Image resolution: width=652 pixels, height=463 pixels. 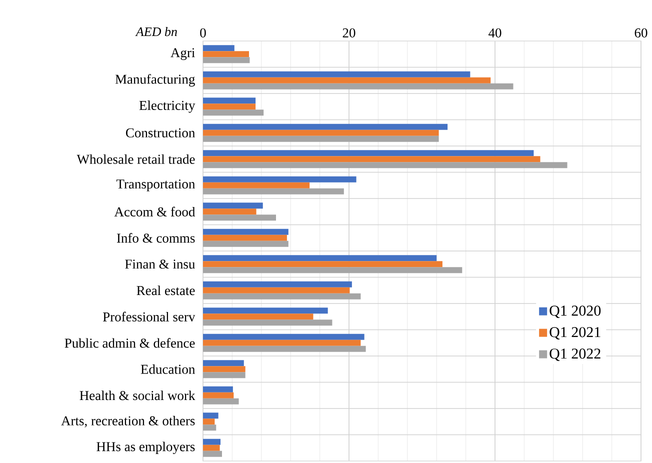 I want to click on y-tick-label: Public admin & defence, so click(x=129, y=343).